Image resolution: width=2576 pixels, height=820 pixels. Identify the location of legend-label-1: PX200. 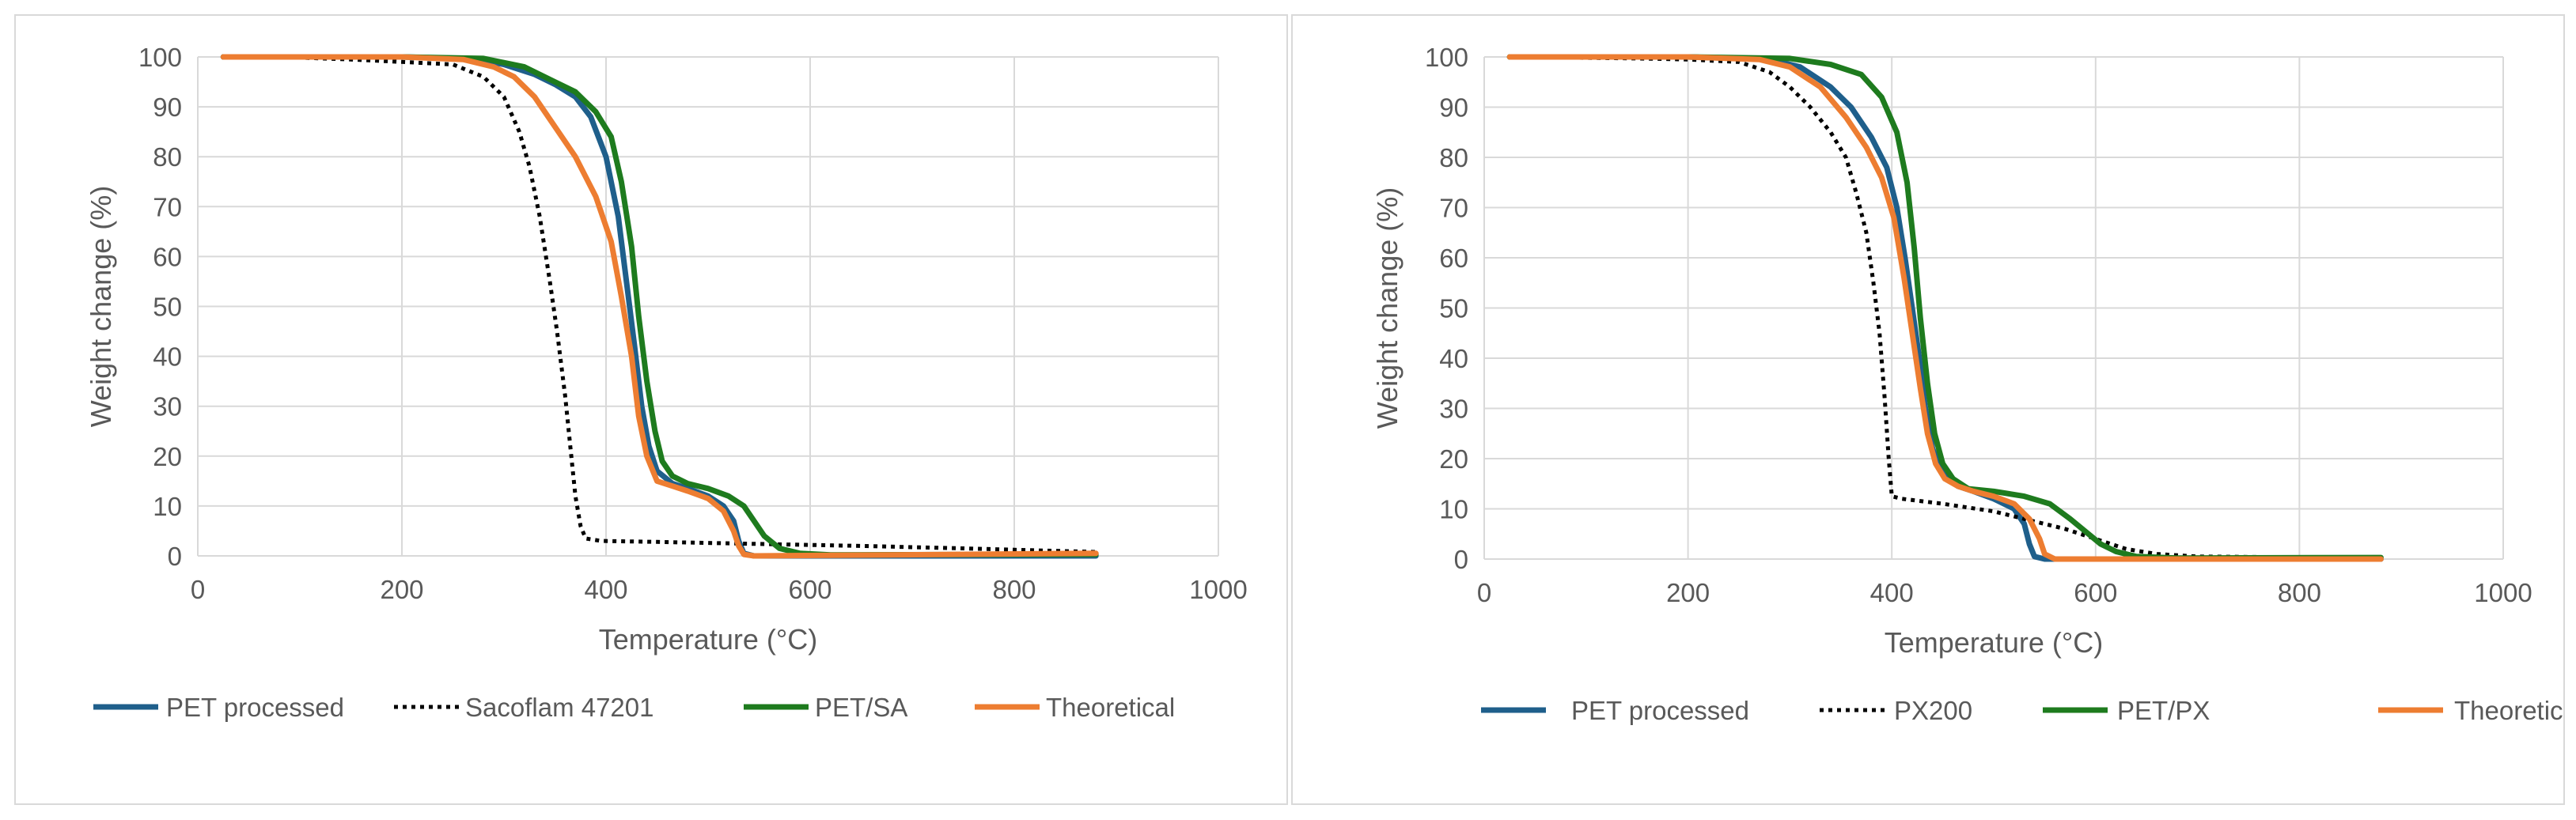
(1933, 710).